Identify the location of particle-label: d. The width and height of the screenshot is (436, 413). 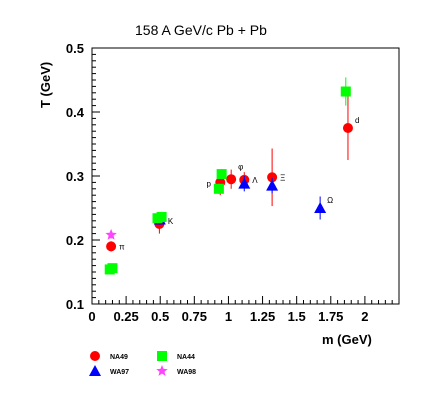
(357, 120).